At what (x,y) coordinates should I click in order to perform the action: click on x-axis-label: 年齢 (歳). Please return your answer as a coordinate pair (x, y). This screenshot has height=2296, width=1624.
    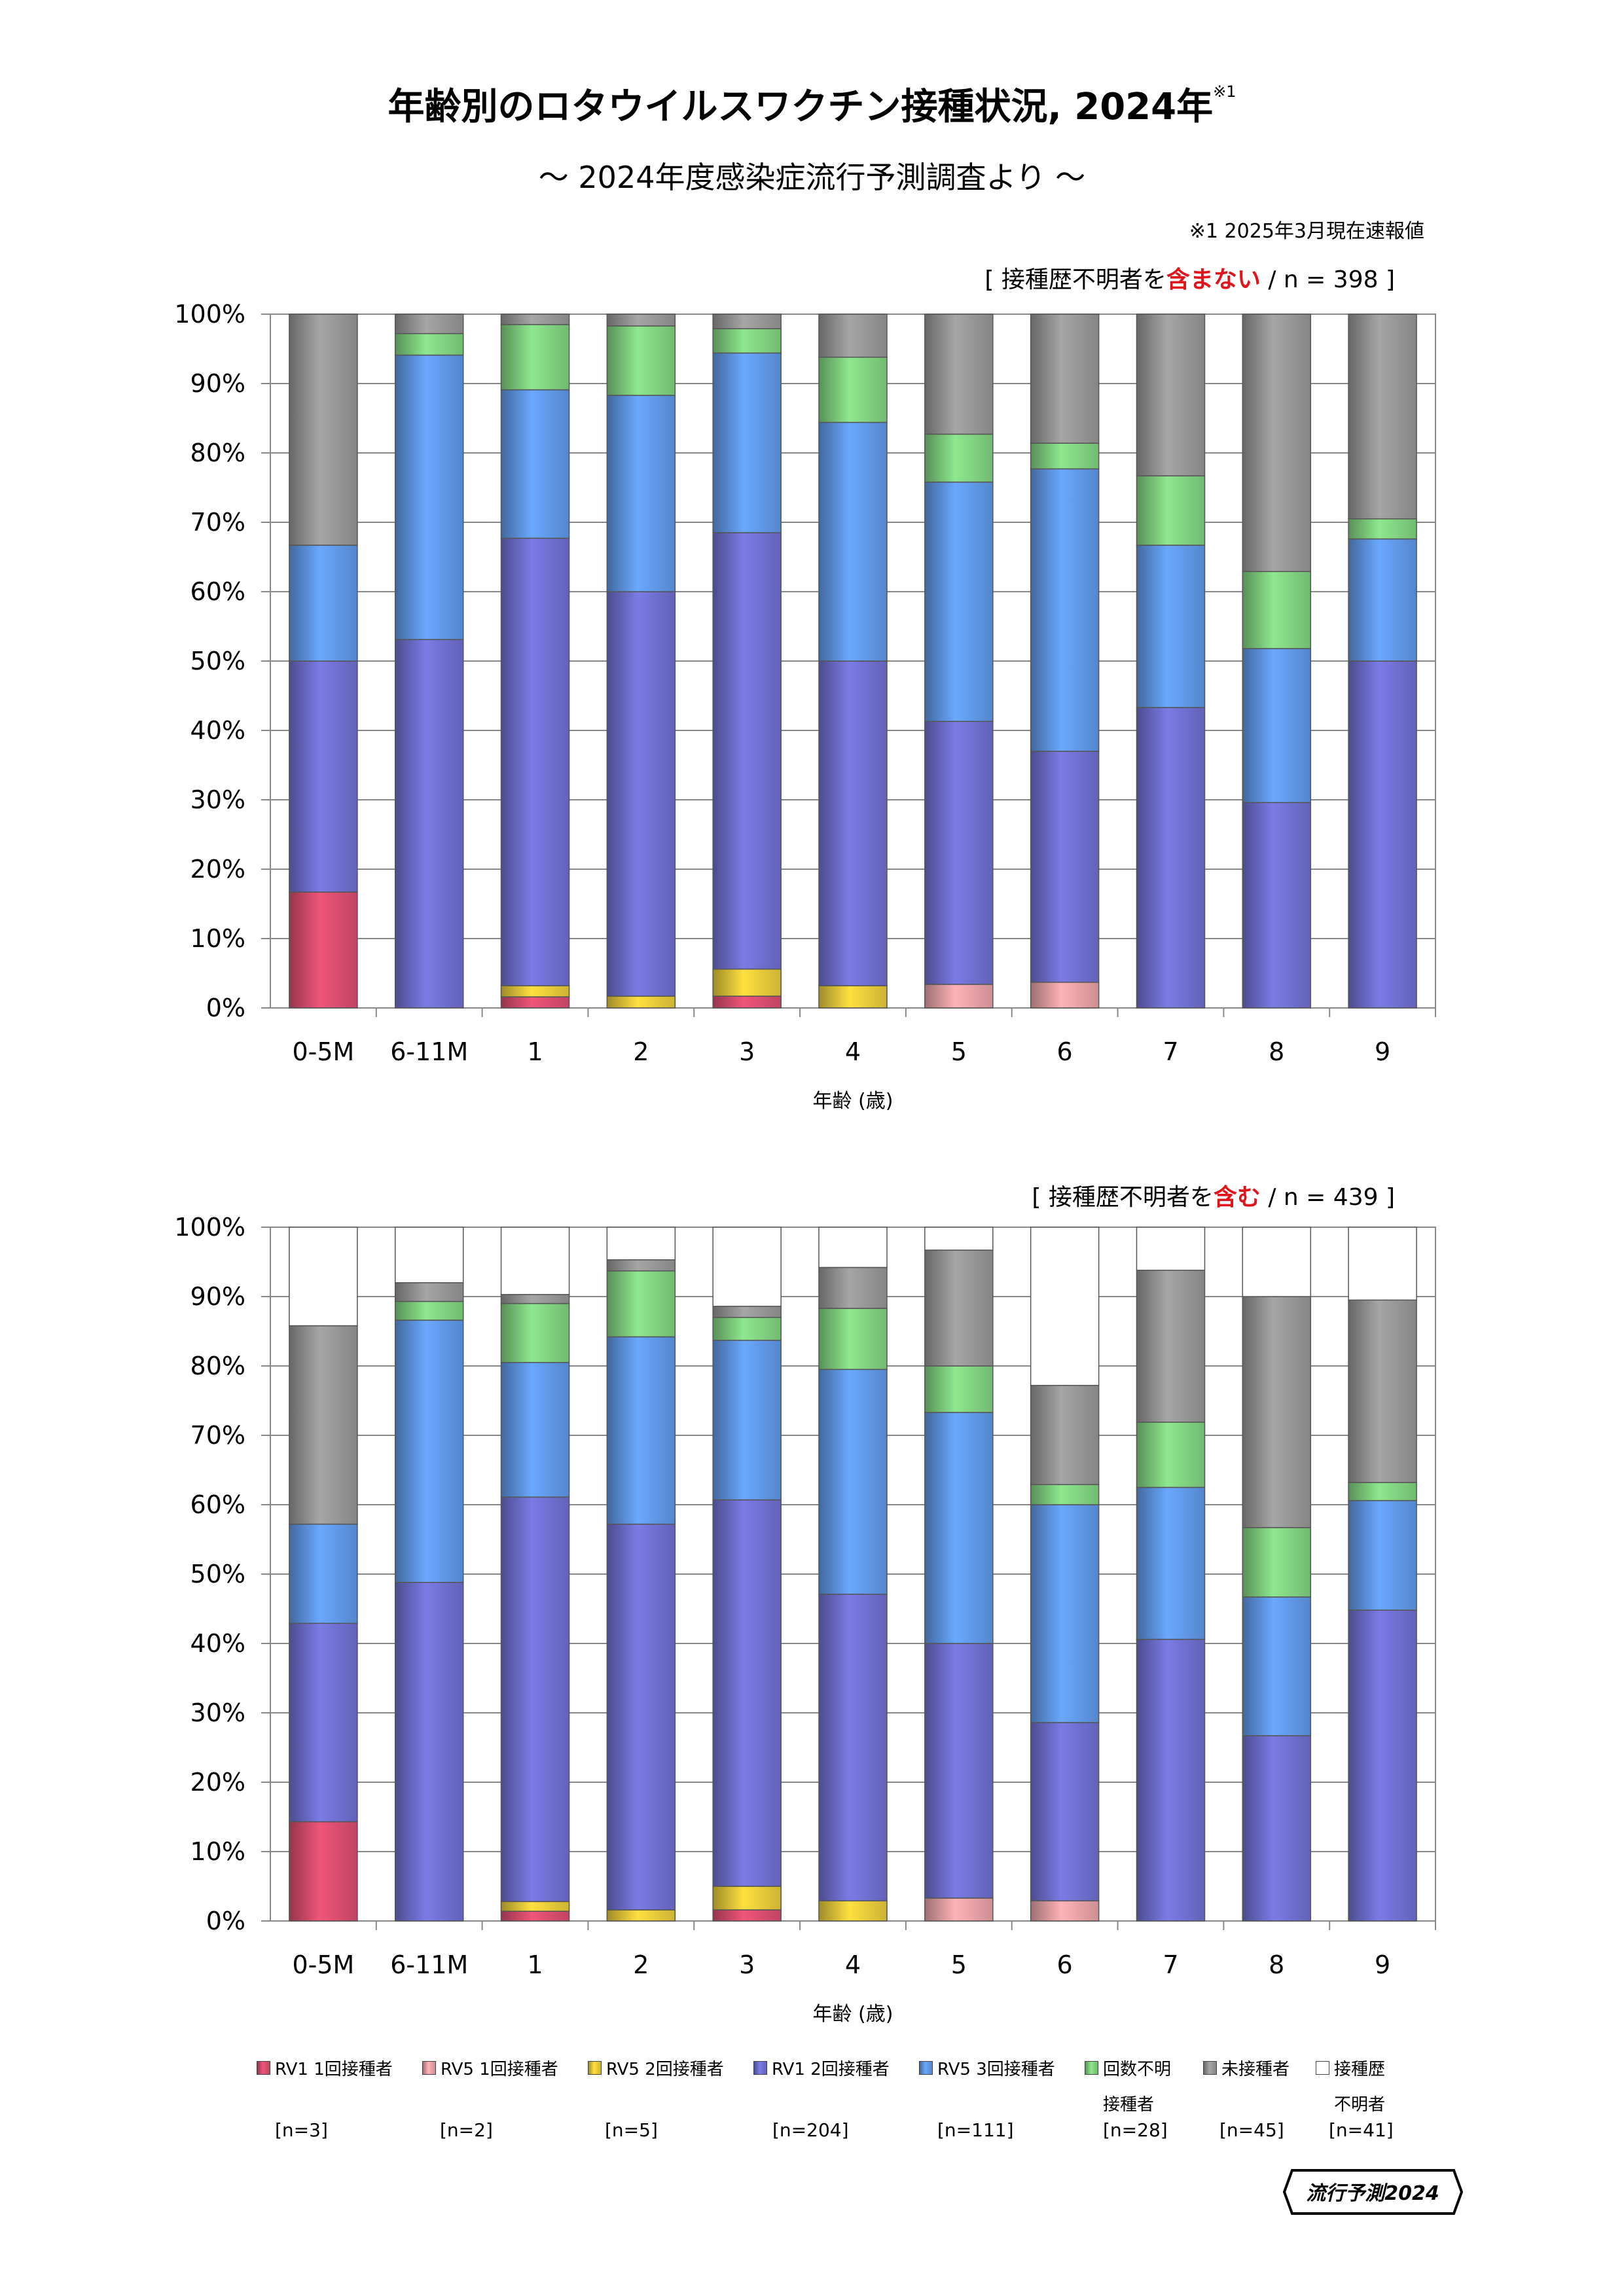
    Looking at the image, I should click on (853, 1101).